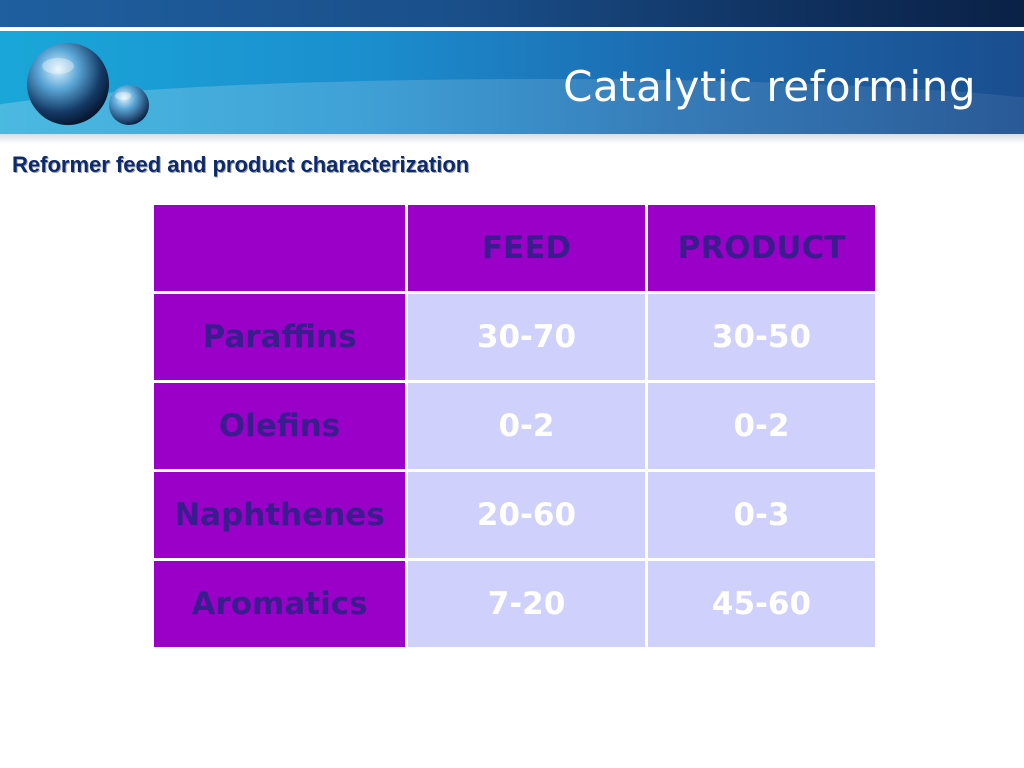  I want to click on feed-value: 7-20, so click(526, 604).